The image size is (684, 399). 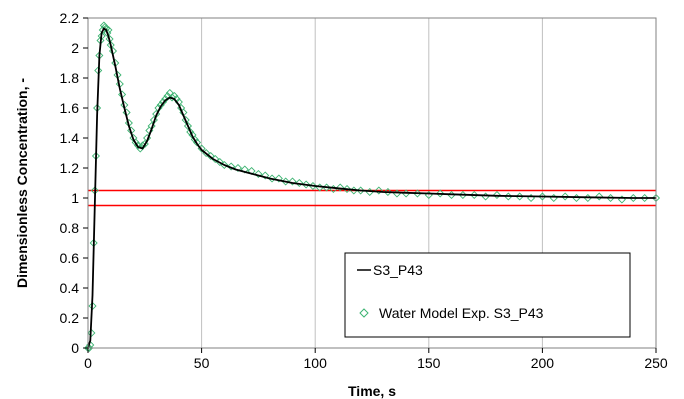 What do you see at coordinates (70, 18) in the screenshot?
I see `y-tick-label: 2.2` at bounding box center [70, 18].